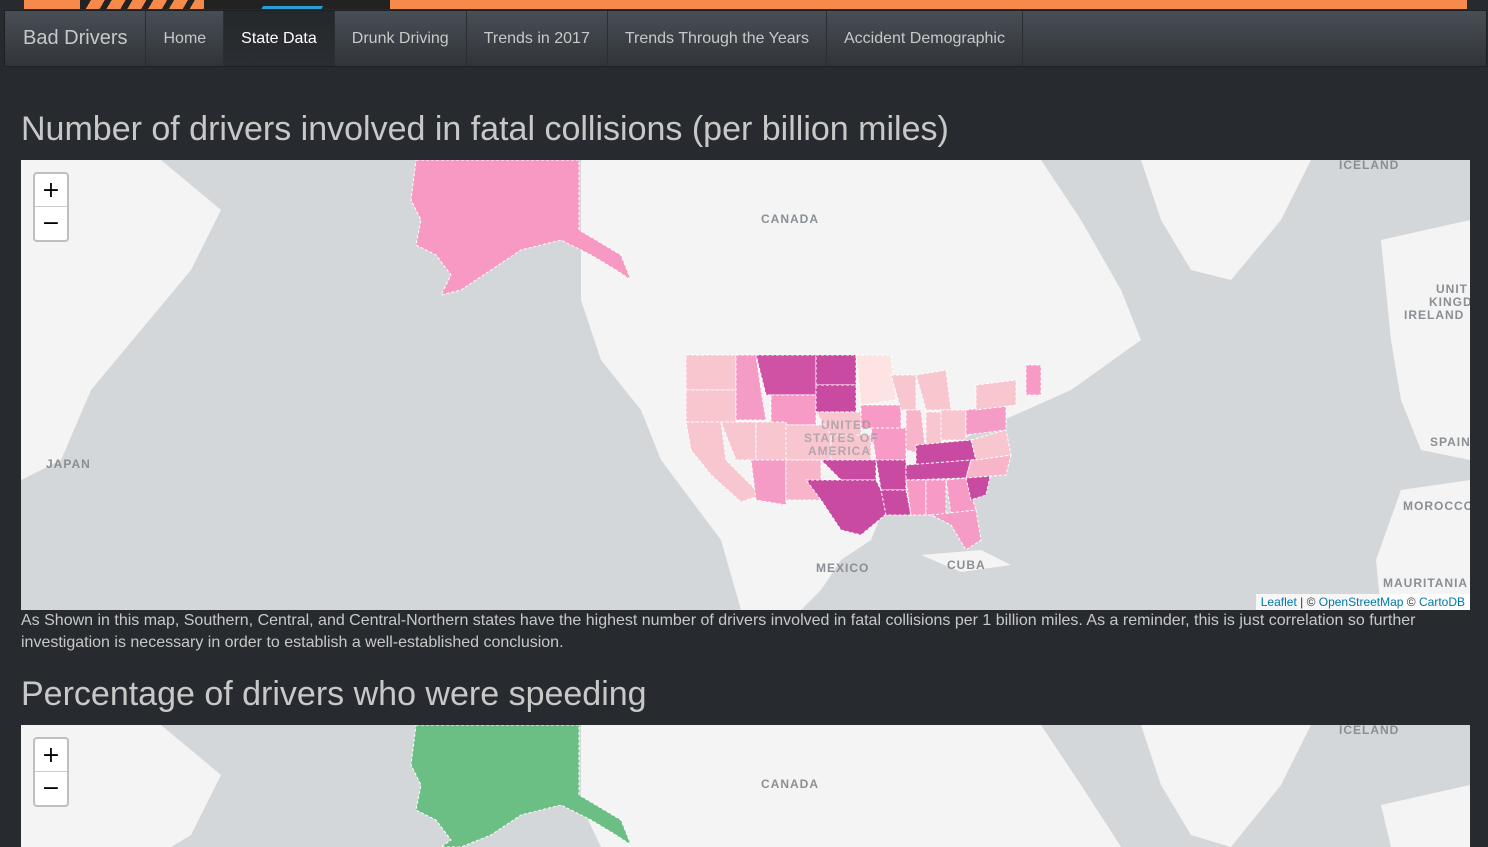 The width and height of the screenshot is (1488, 847). Describe the element at coordinates (953, 425) in the screenshot. I see `state-ohio` at that location.